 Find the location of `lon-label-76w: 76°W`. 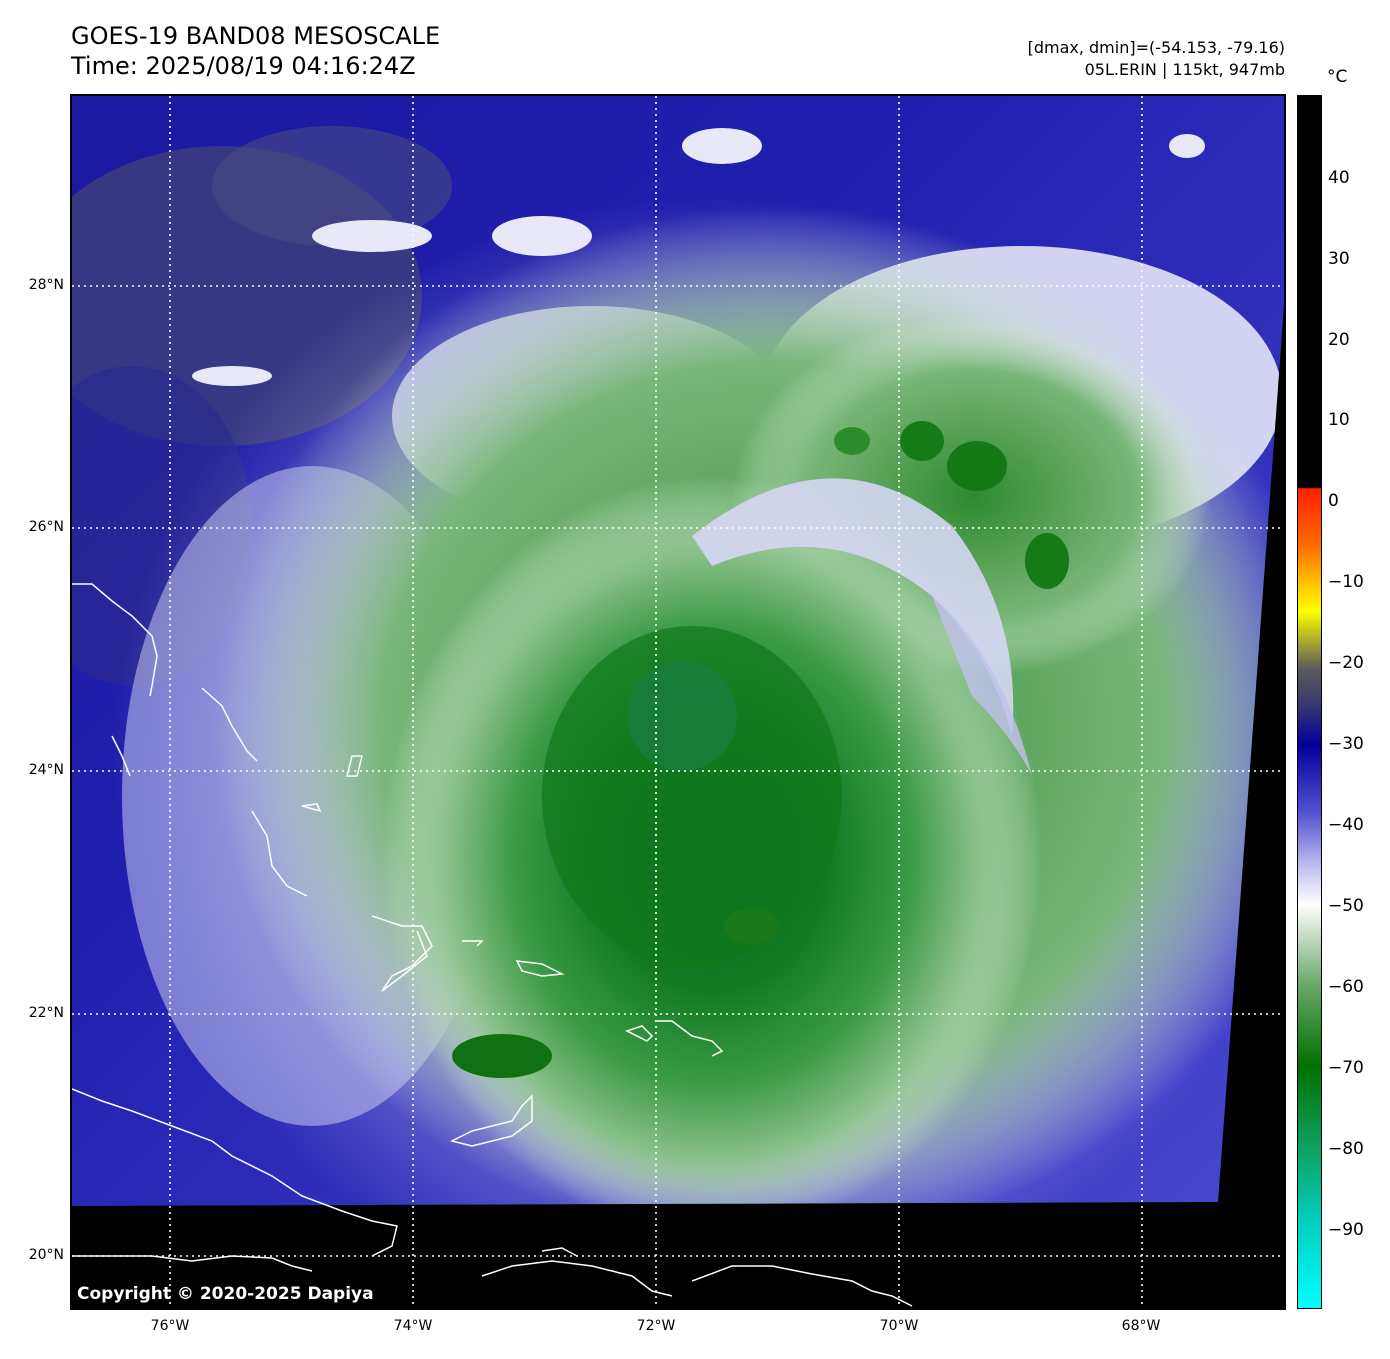

lon-label-76w: 76°W is located at coordinates (170, 1326).